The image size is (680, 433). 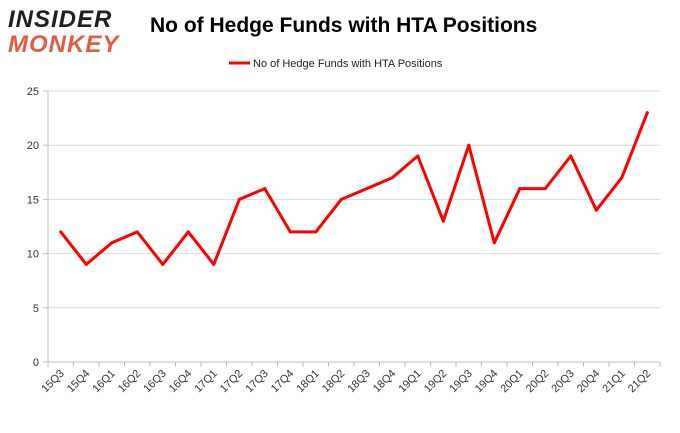 I want to click on data-point-16Q2, so click(x=137, y=232).